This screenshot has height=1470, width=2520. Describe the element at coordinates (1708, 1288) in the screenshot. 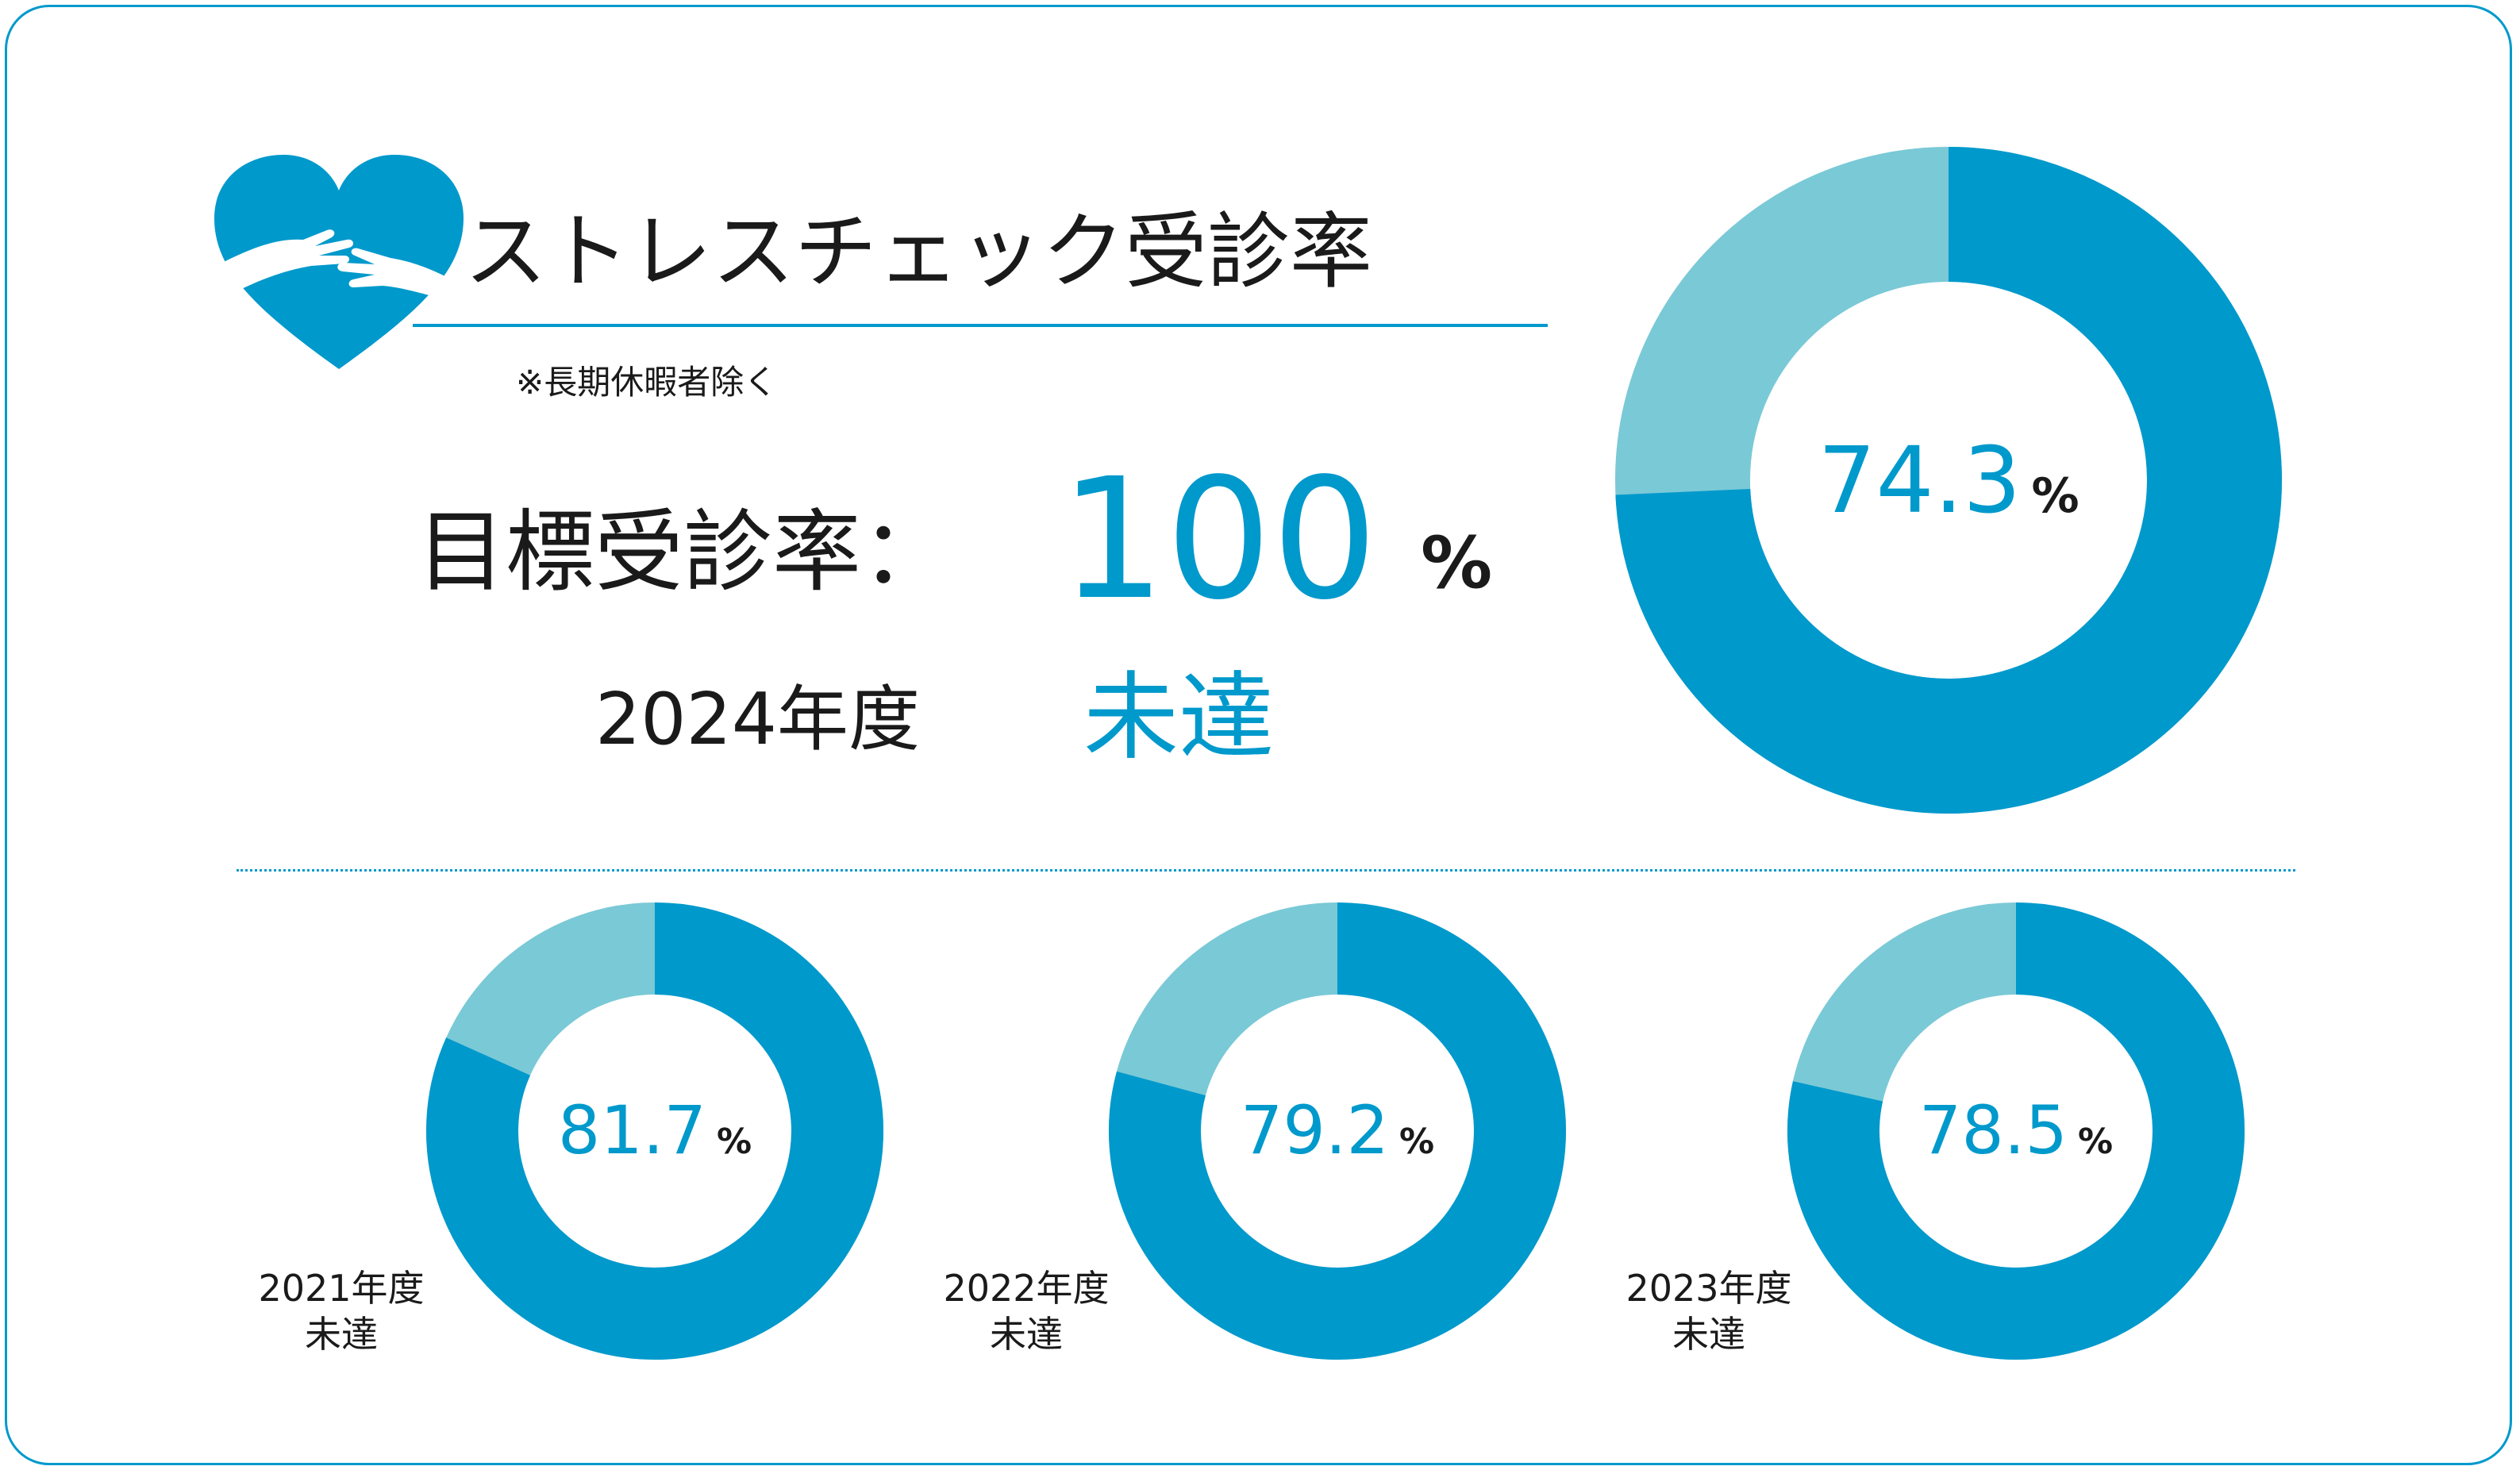

I see `year-label: 2023年度` at that location.